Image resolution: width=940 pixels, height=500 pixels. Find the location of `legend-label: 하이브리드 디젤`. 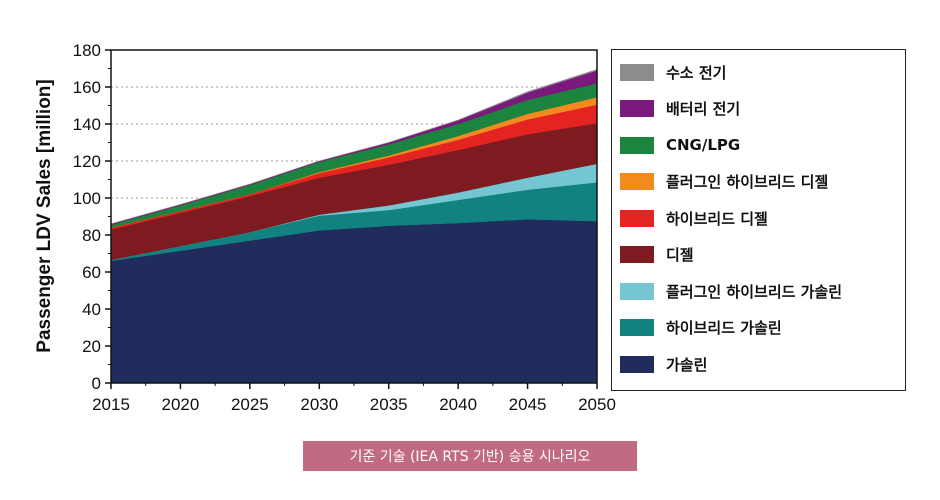

legend-label: 하이브리드 디젤 is located at coordinates (717, 218).